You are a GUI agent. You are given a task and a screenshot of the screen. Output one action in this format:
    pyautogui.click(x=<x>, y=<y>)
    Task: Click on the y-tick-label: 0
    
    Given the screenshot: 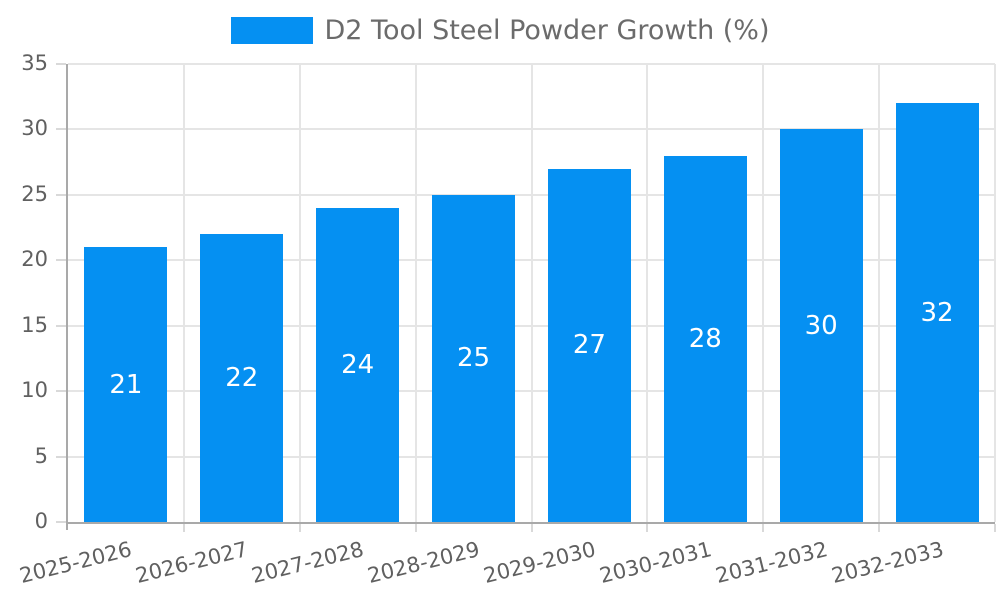 What is the action you would take?
    pyautogui.click(x=41, y=521)
    